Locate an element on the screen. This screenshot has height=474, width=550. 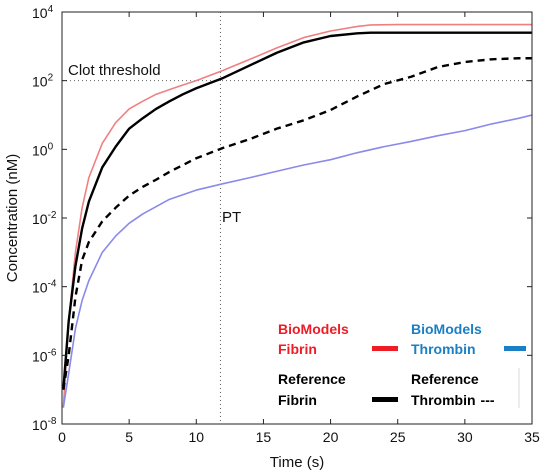
legend-swatch-biomodels-thrombin is located at coordinates (515, 348).